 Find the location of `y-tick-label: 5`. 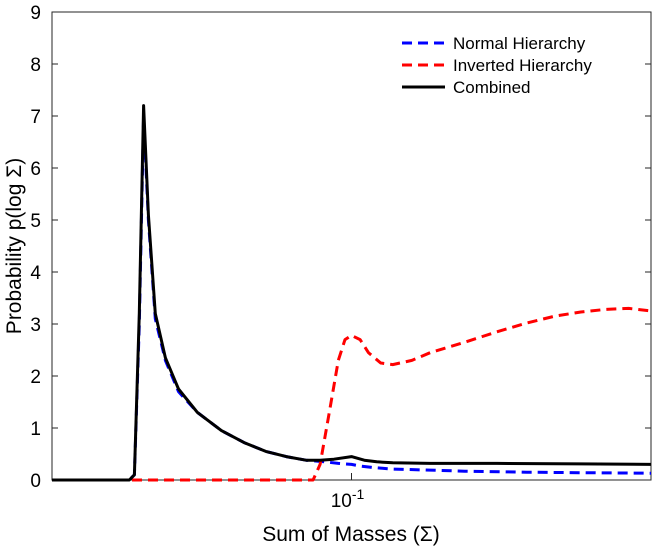

y-tick-label: 5 is located at coordinates (35, 221).